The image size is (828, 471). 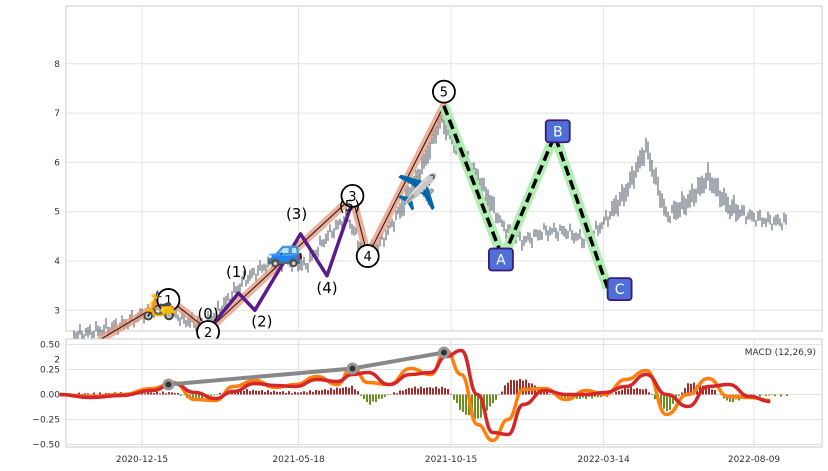 I want to click on divergence-marker-inner, so click(x=443, y=352).